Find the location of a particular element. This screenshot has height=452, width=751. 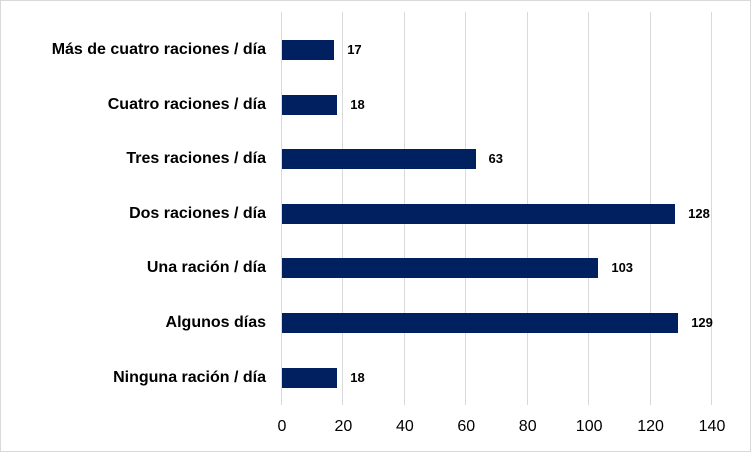

category-label: Dos raciones / día is located at coordinates (197, 213).